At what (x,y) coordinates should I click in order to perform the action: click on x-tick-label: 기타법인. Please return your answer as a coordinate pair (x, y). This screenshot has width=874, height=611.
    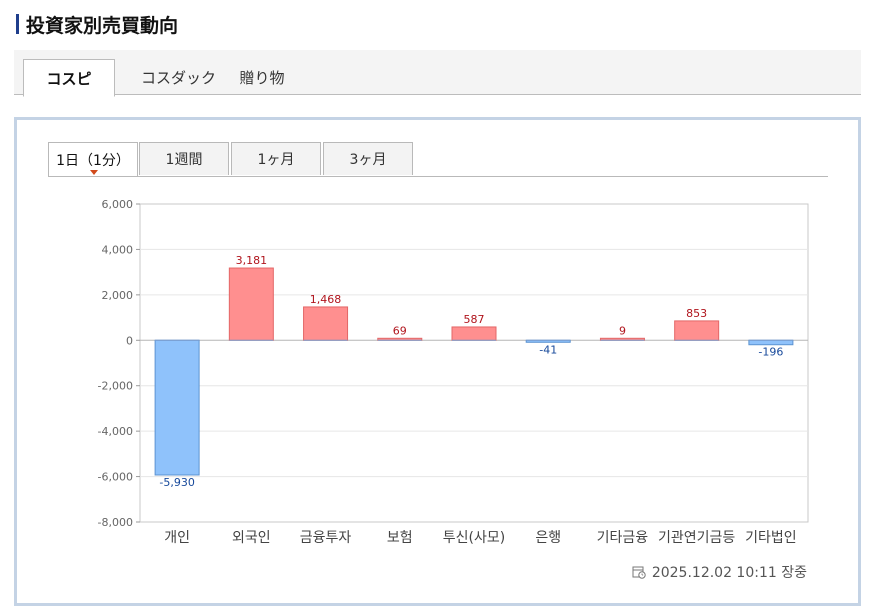
    Looking at the image, I should click on (771, 538).